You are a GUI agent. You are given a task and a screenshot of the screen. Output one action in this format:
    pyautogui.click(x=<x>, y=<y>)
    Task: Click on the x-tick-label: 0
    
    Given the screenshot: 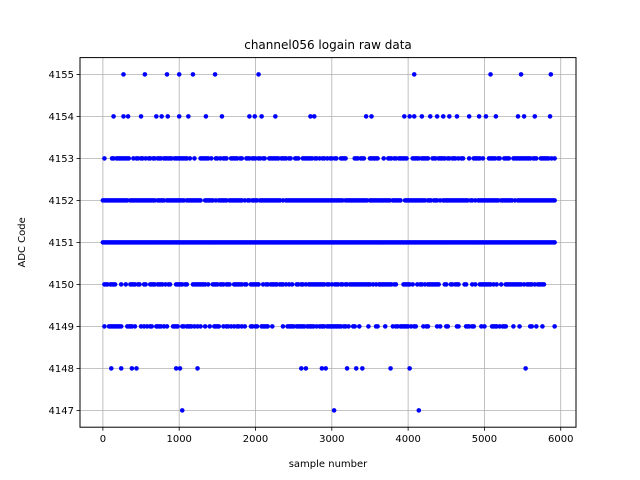 What is the action you would take?
    pyautogui.click(x=103, y=439)
    